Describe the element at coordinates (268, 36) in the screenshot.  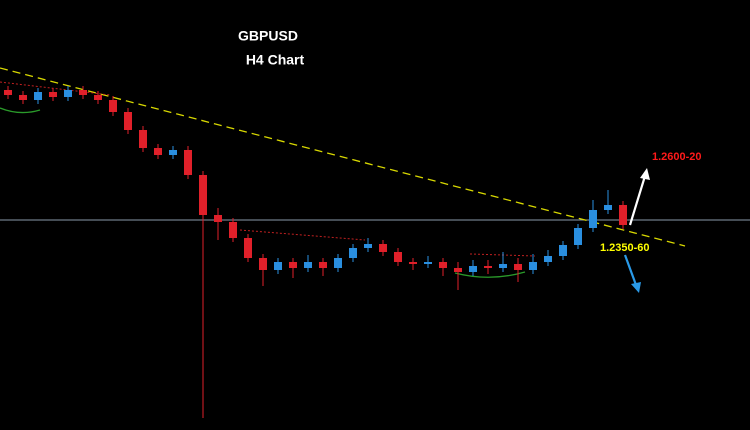
I see `chart-title: GBPUSD` at that location.